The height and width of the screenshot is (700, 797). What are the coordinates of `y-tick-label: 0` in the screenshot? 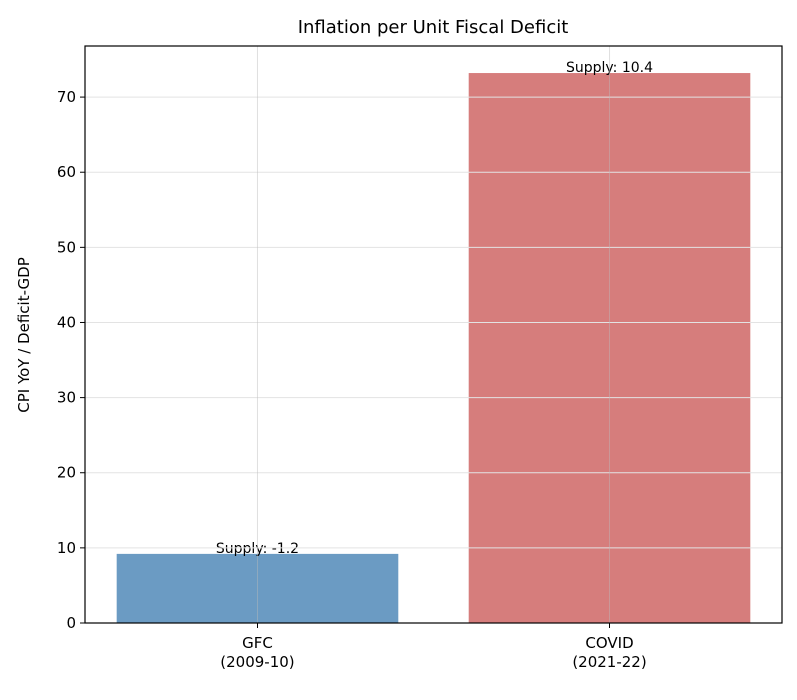 It's located at (71, 623).